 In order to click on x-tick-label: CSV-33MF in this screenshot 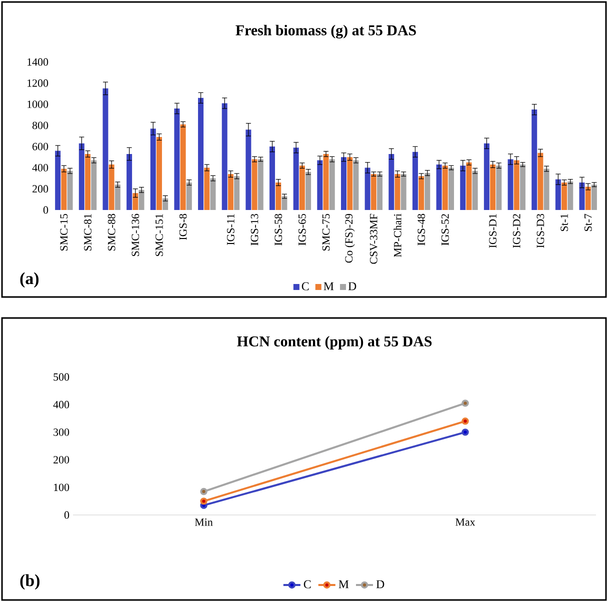, I will do `click(374, 239)`.